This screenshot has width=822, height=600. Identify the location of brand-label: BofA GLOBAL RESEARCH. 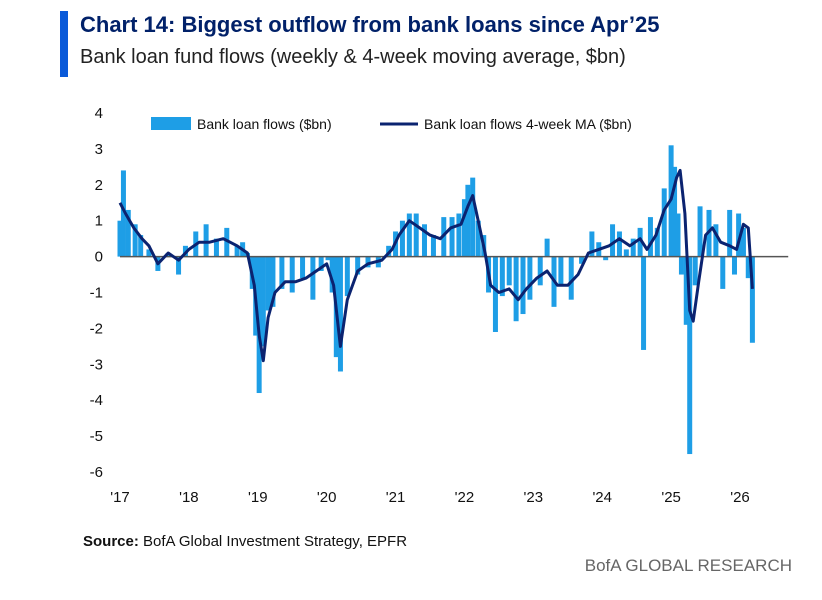
(688, 565).